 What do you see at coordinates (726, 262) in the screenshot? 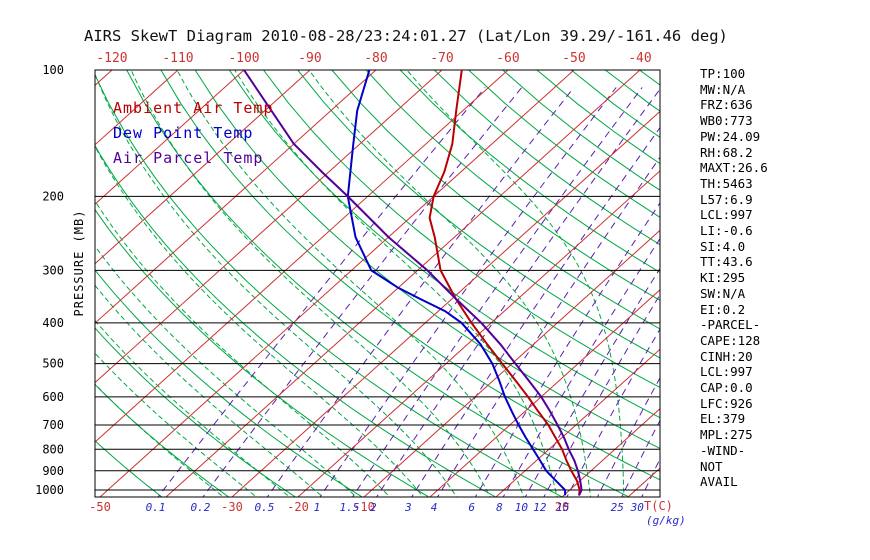
I see `stat-line: TT:43.6` at bounding box center [726, 262].